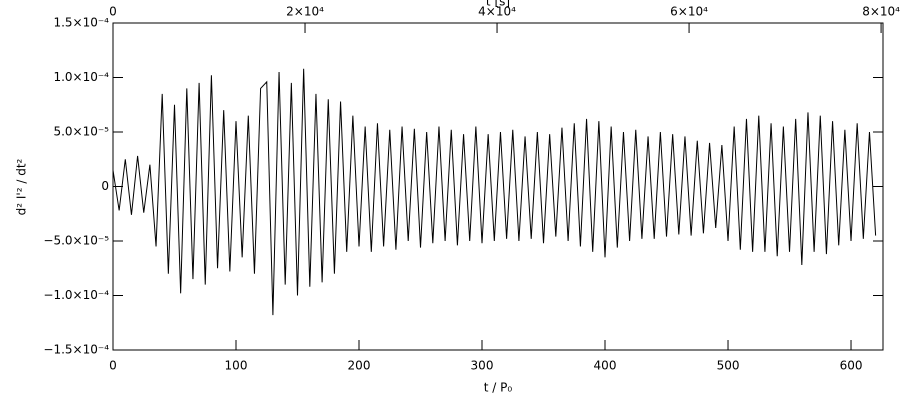  What do you see at coordinates (81, 23) in the screenshot?
I see `y-tick-label: 1.5×10⁻⁴` at bounding box center [81, 23].